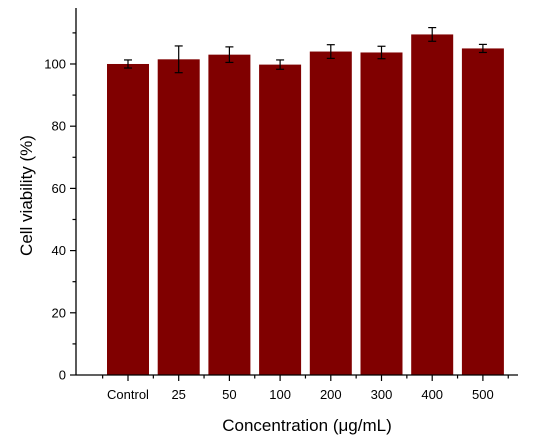 The height and width of the screenshot is (442, 550). Describe the element at coordinates (55, 63) in the screenshot. I see `y-tick-label: 100` at that location.